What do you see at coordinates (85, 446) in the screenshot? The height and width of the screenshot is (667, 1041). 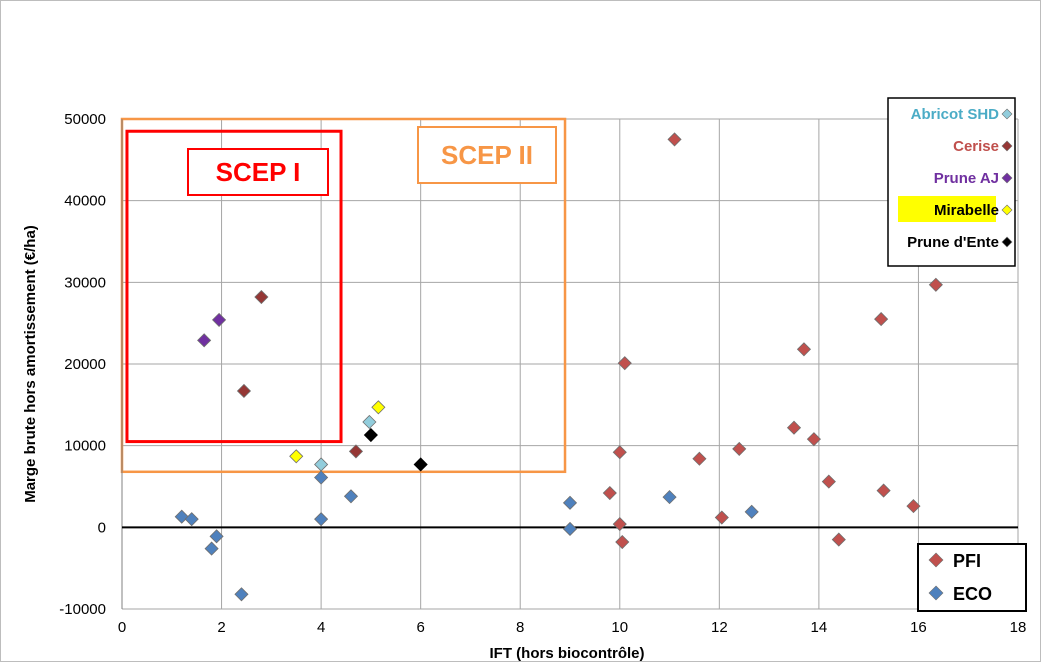 I see `y-tick-label: 10000` at bounding box center [85, 446].